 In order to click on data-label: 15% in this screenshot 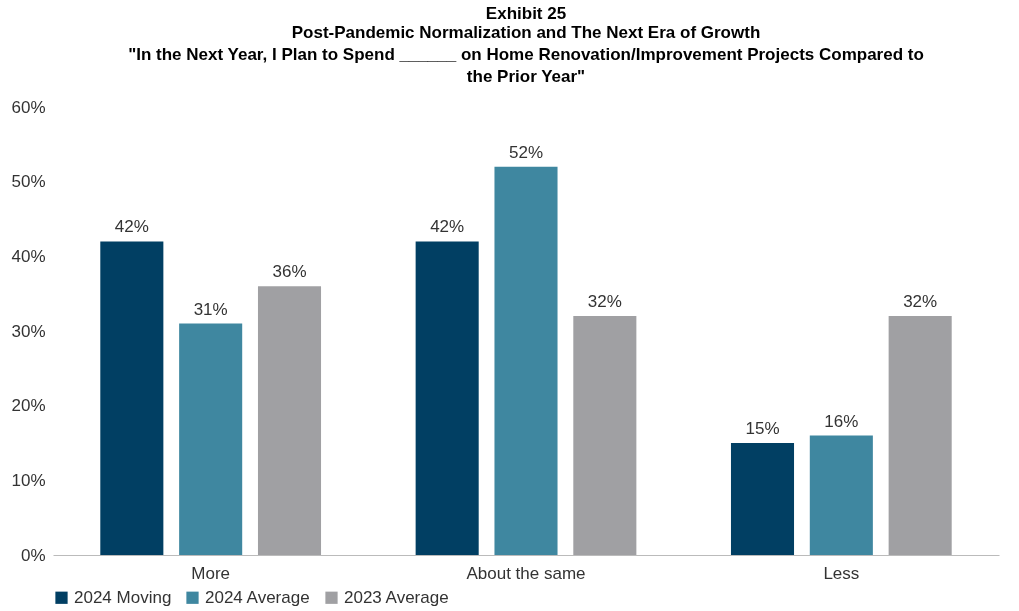, I will do `click(762, 428)`.